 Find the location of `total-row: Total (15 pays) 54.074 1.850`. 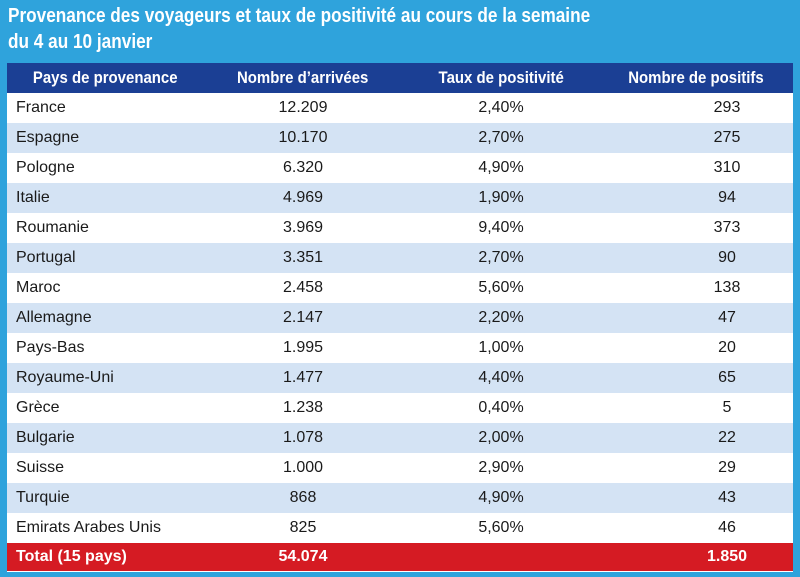

total-row: Total (15 pays) 54.074 1.850 is located at coordinates (400, 557).